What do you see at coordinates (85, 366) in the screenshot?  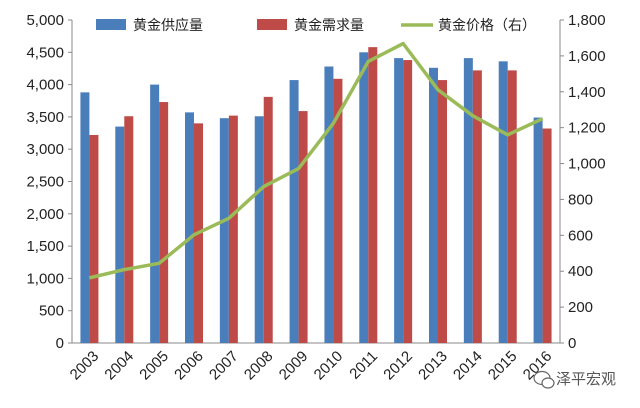 I see `x-tick-label: 2003` at bounding box center [85, 366].